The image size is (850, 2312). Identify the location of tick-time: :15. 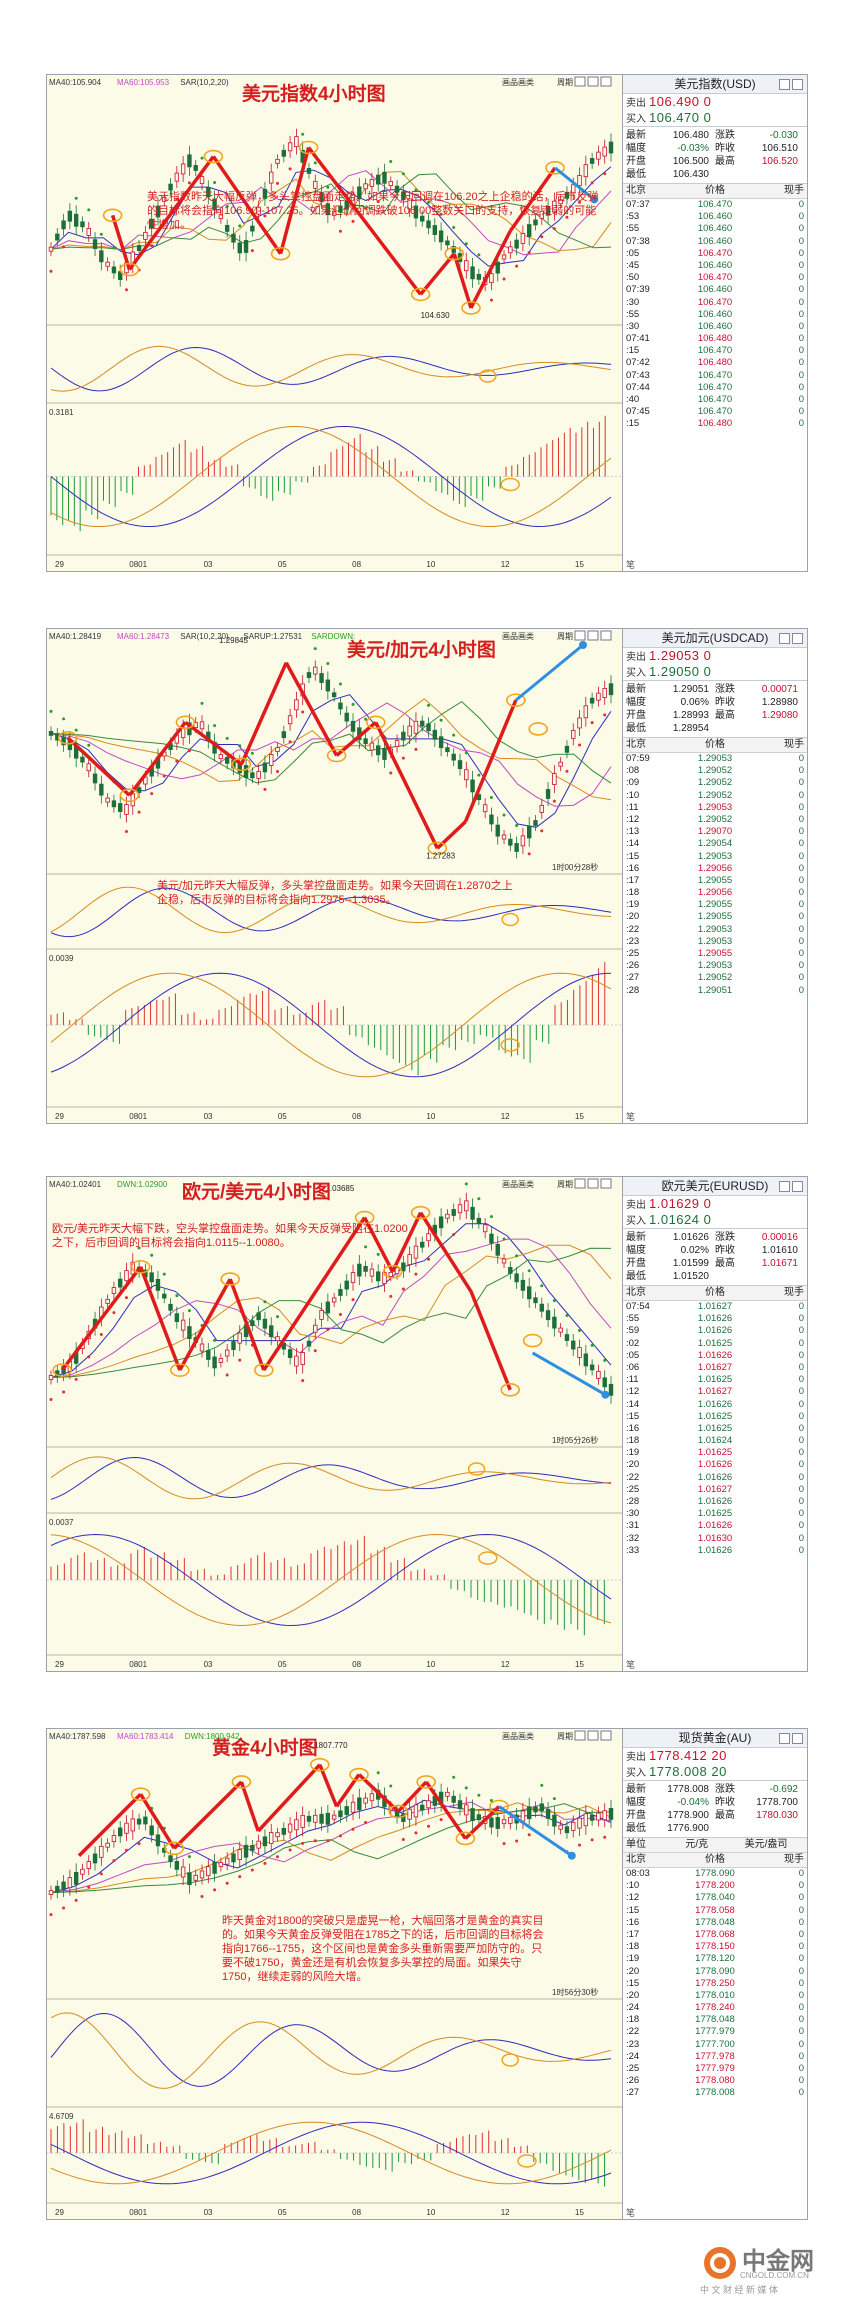
(633, 856).